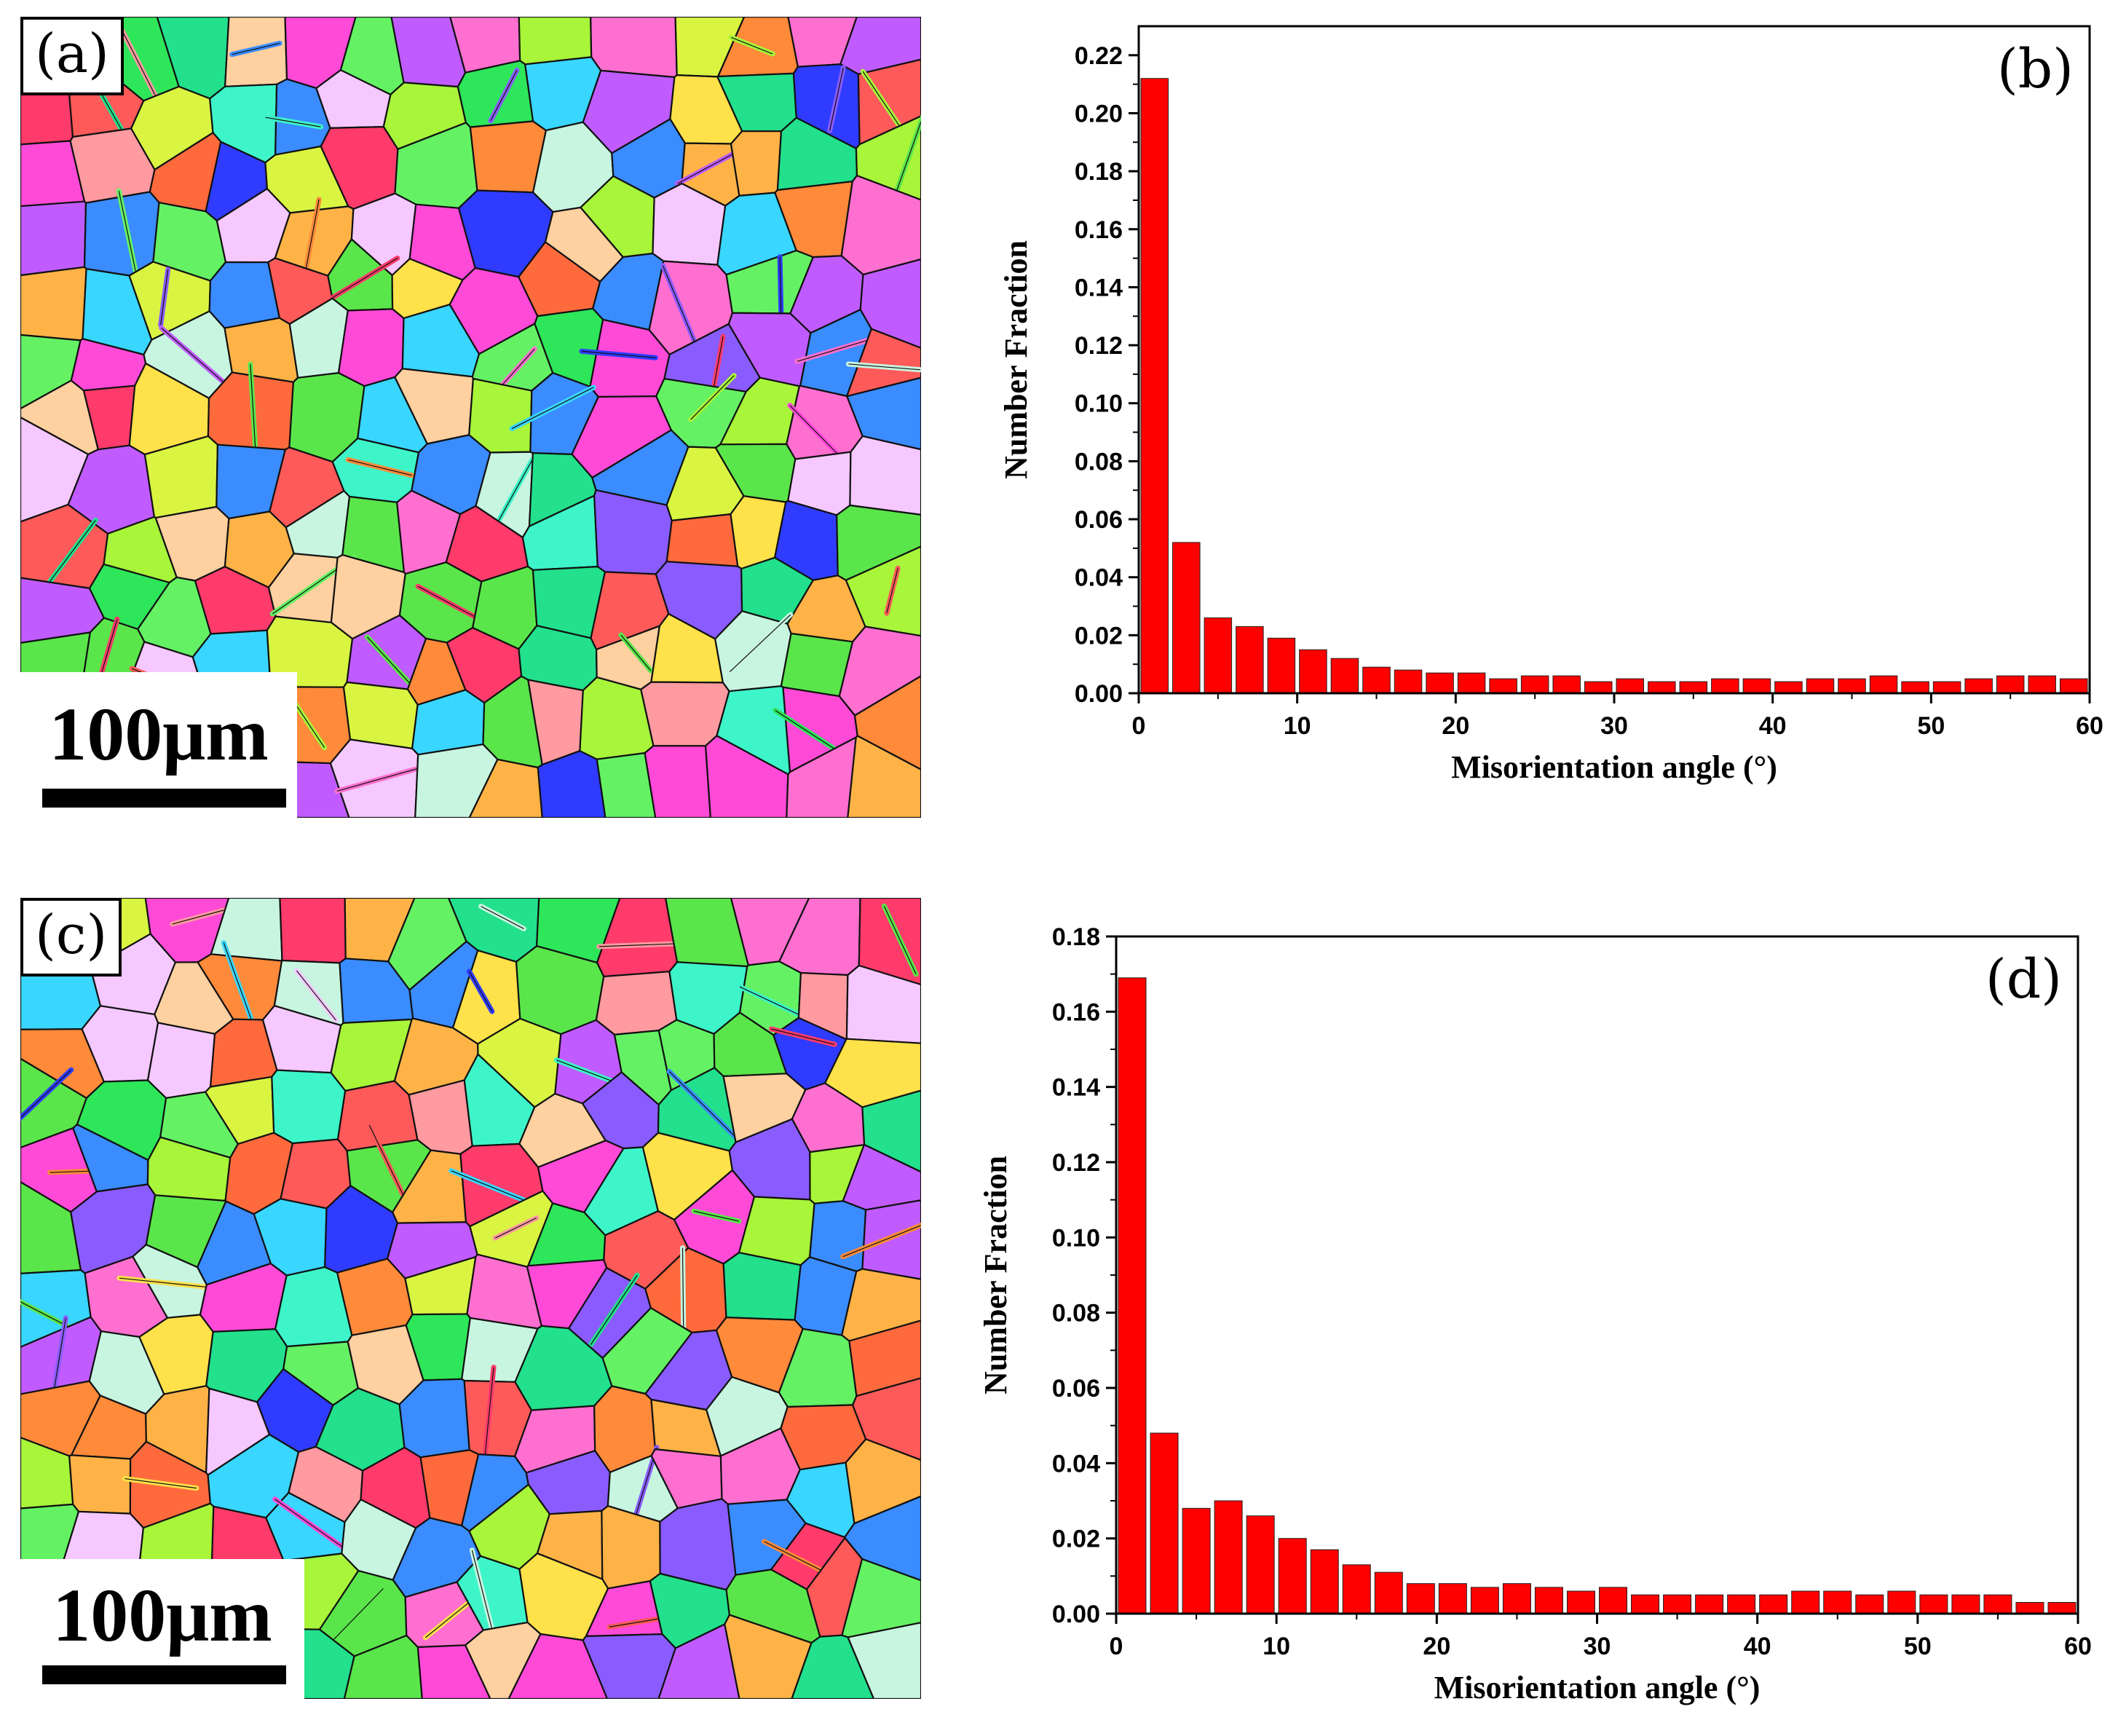 The image size is (2110, 1736). What do you see at coordinates (1076, 1163) in the screenshot?
I see `y-tick-label-d-6: 0.12` at bounding box center [1076, 1163].